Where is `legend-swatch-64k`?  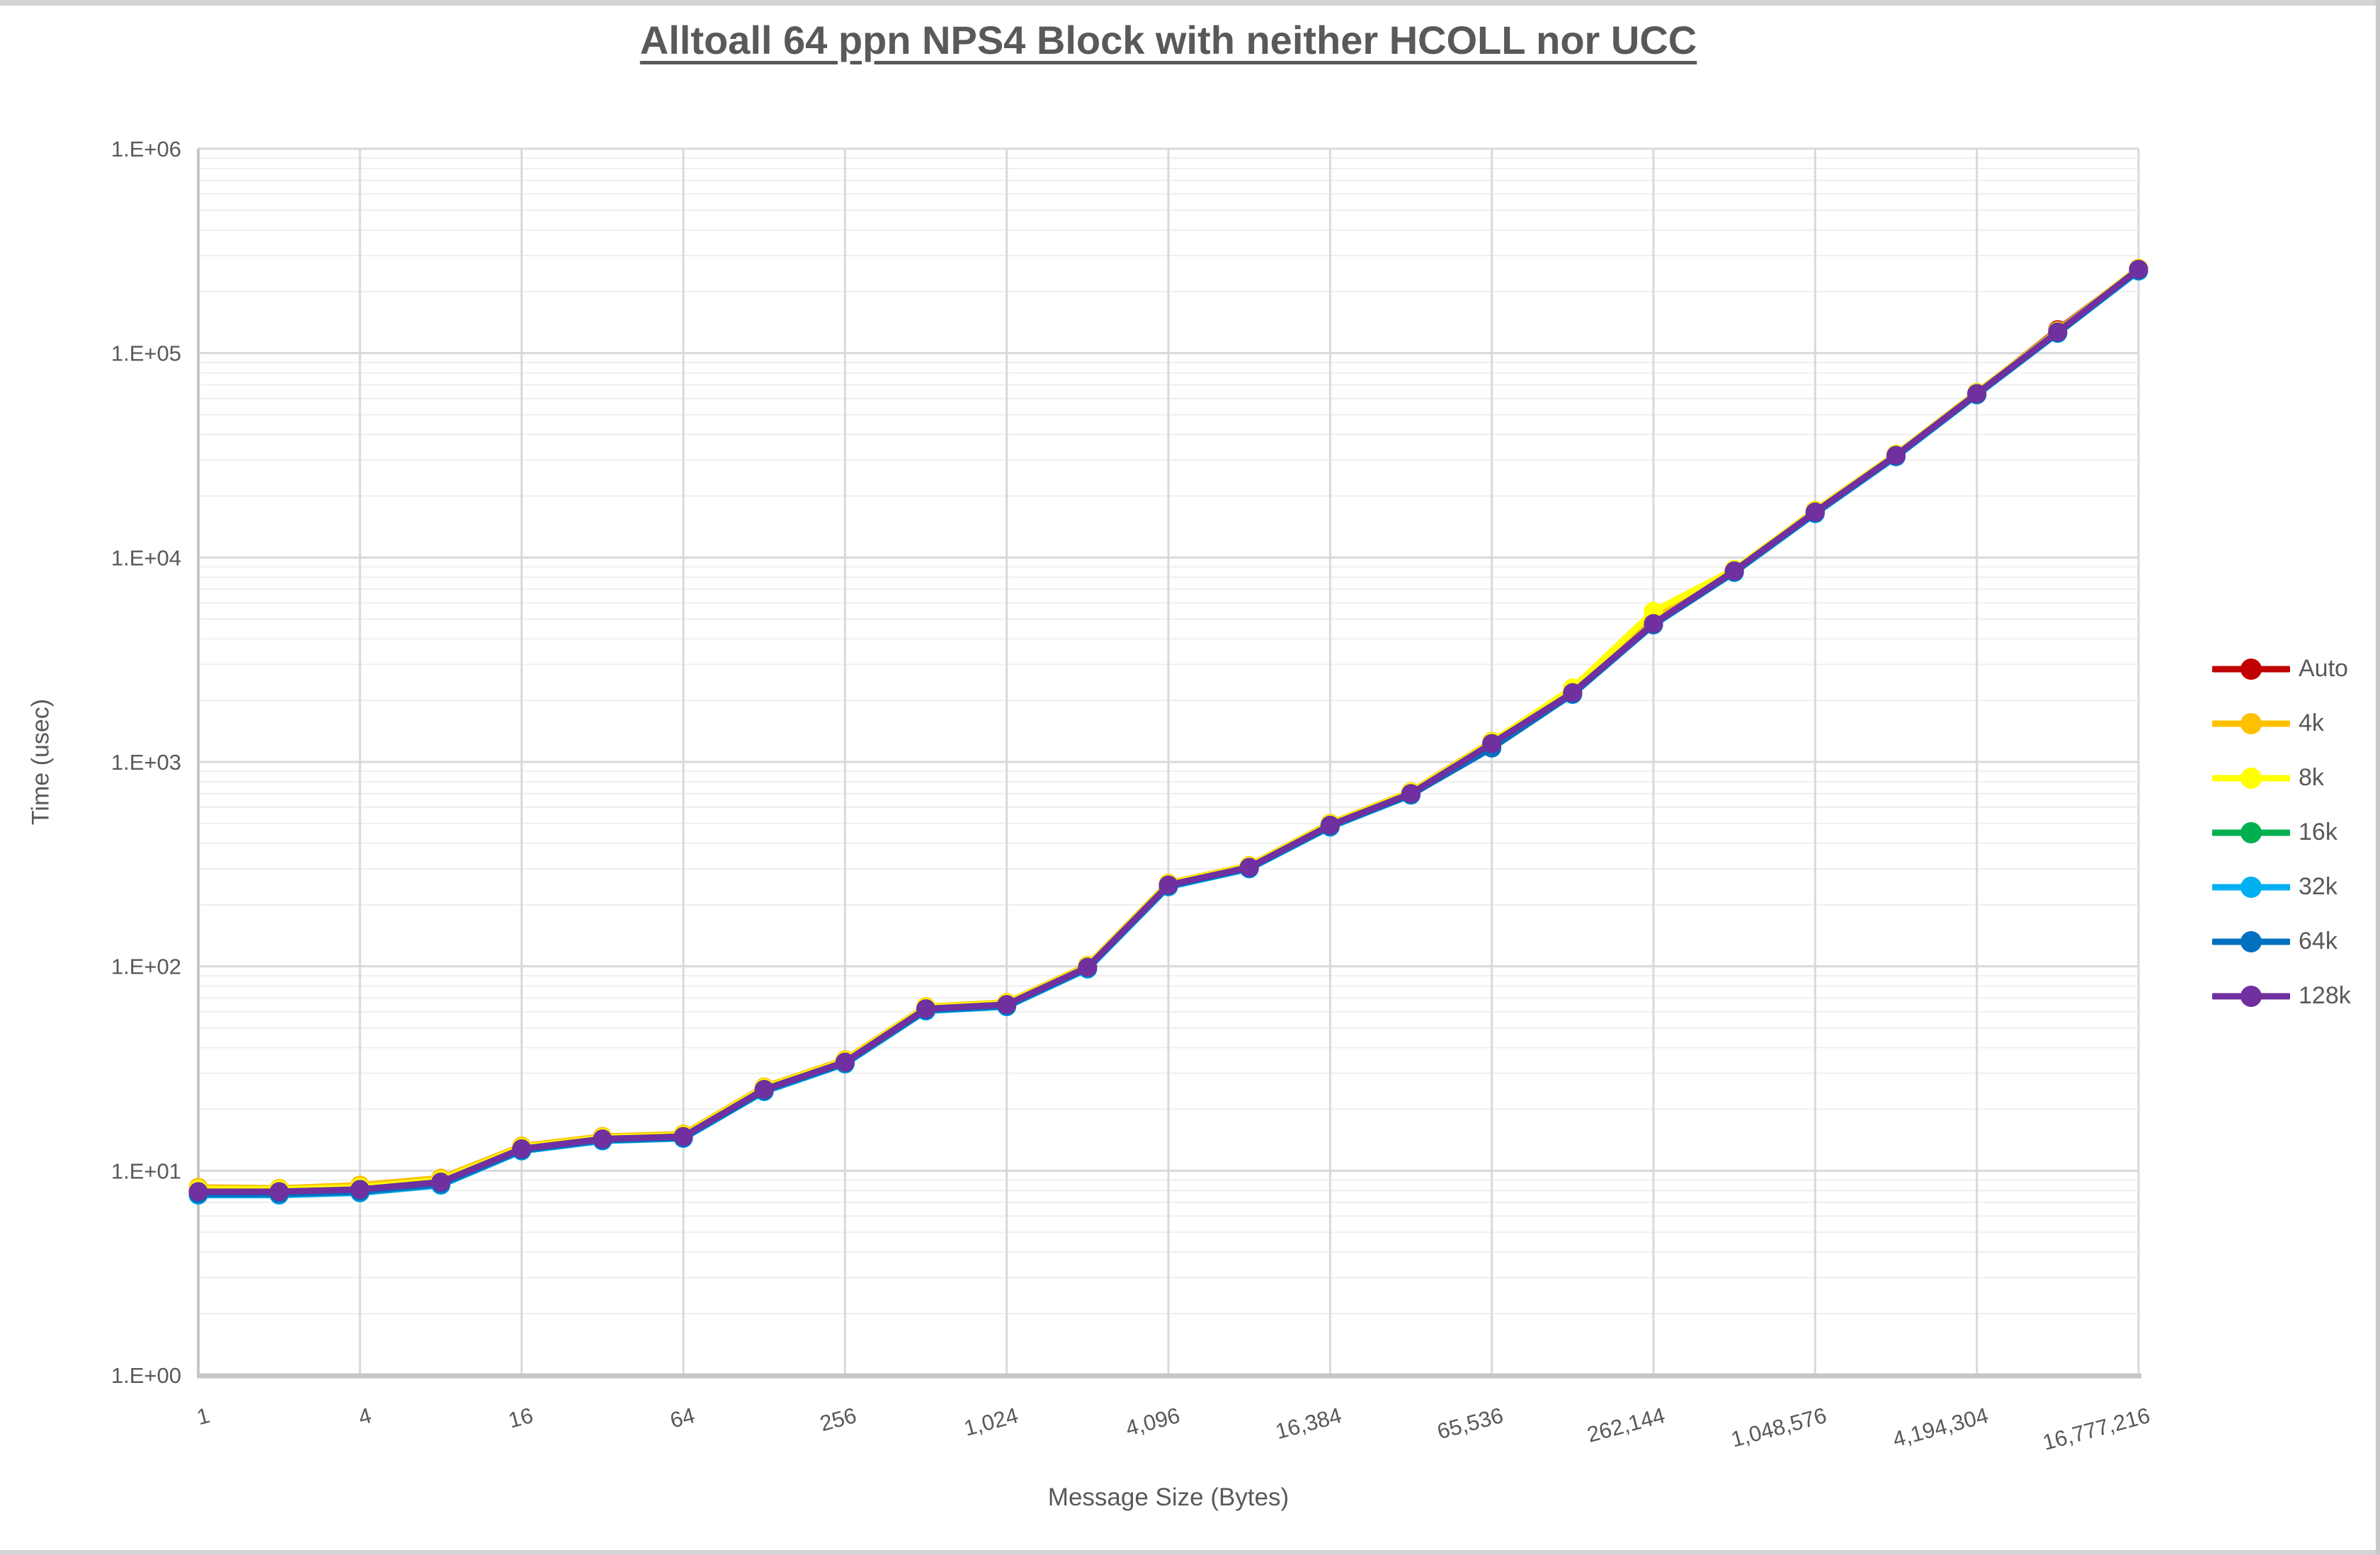
legend-swatch-64k is located at coordinates (2251, 941).